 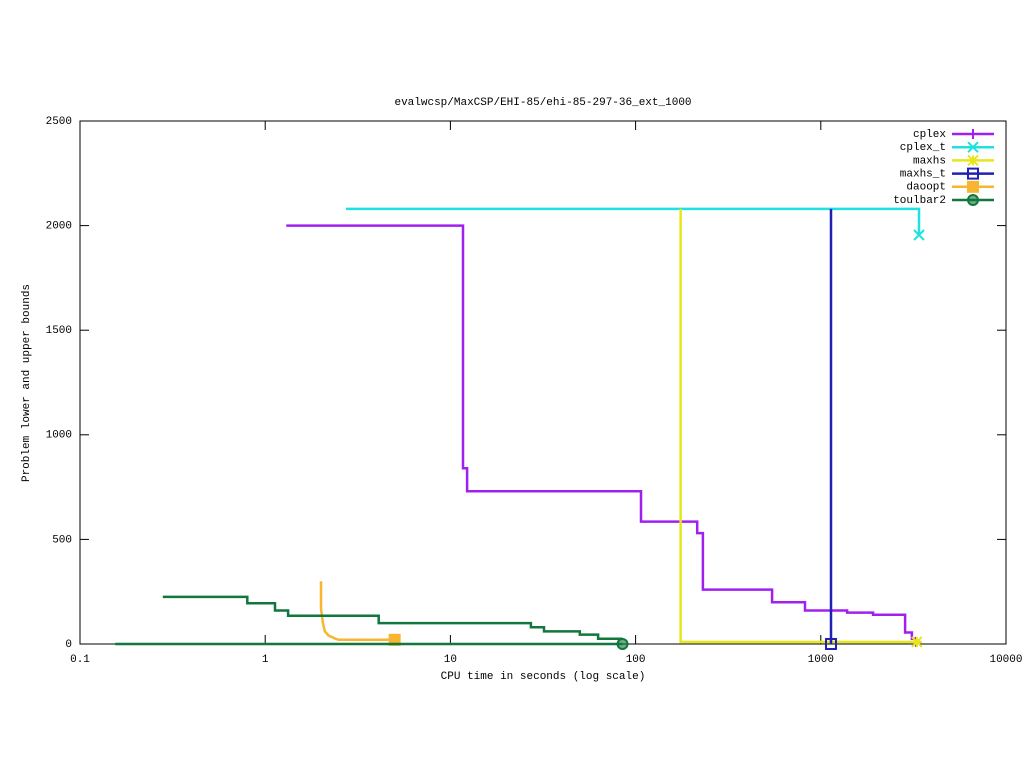 What do you see at coordinates (1005, 660) in the screenshot?
I see `x-tick-label: 10000` at bounding box center [1005, 660].